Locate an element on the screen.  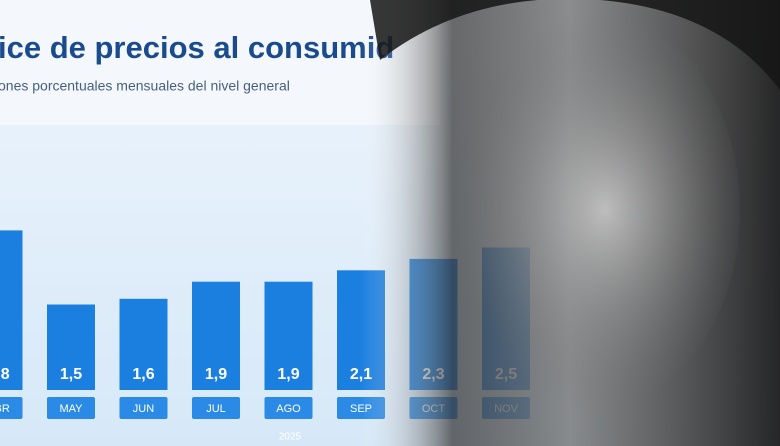
value-label: 1,6 is located at coordinates (143, 374).